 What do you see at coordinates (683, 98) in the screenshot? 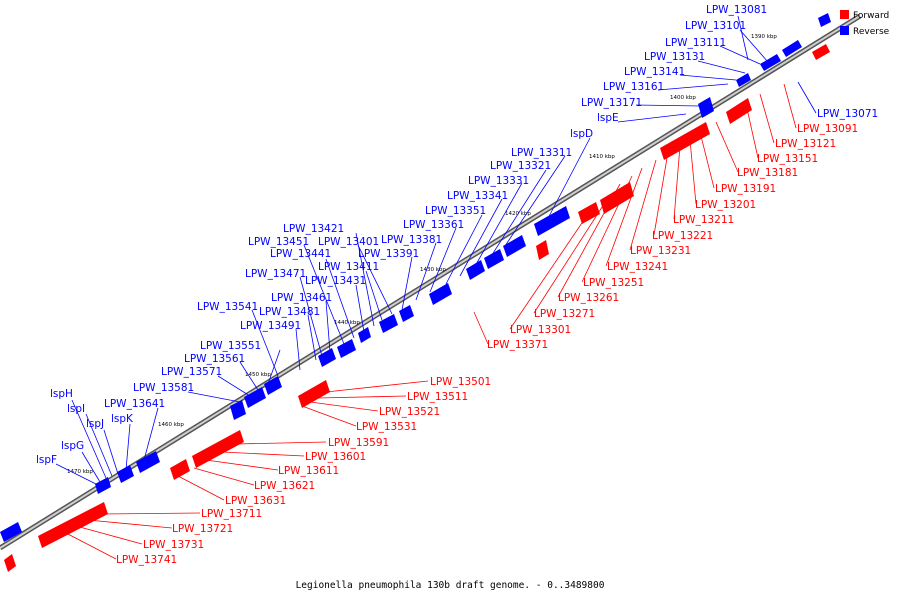
I see `tick-label: 1400 kbp` at bounding box center [683, 98].